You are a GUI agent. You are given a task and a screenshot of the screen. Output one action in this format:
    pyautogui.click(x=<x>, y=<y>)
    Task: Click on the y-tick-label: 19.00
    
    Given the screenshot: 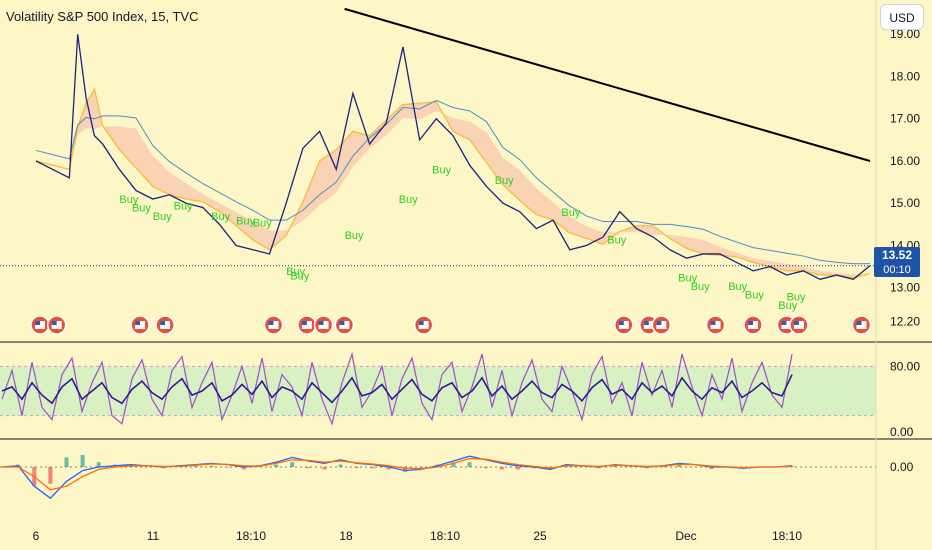 What is the action you would take?
    pyautogui.click(x=905, y=34)
    